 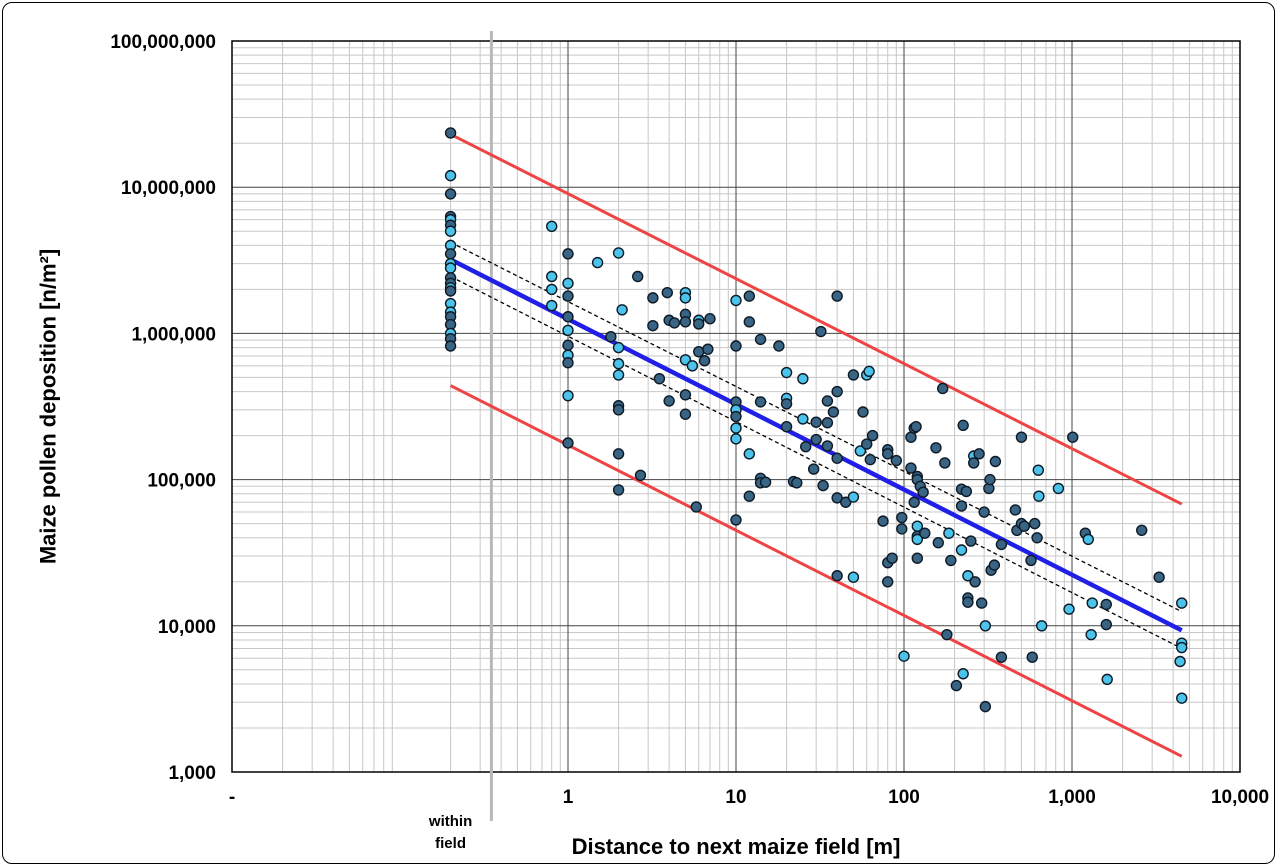 I want to click on y-tick-label: 10,000,000, so click(x=168, y=188).